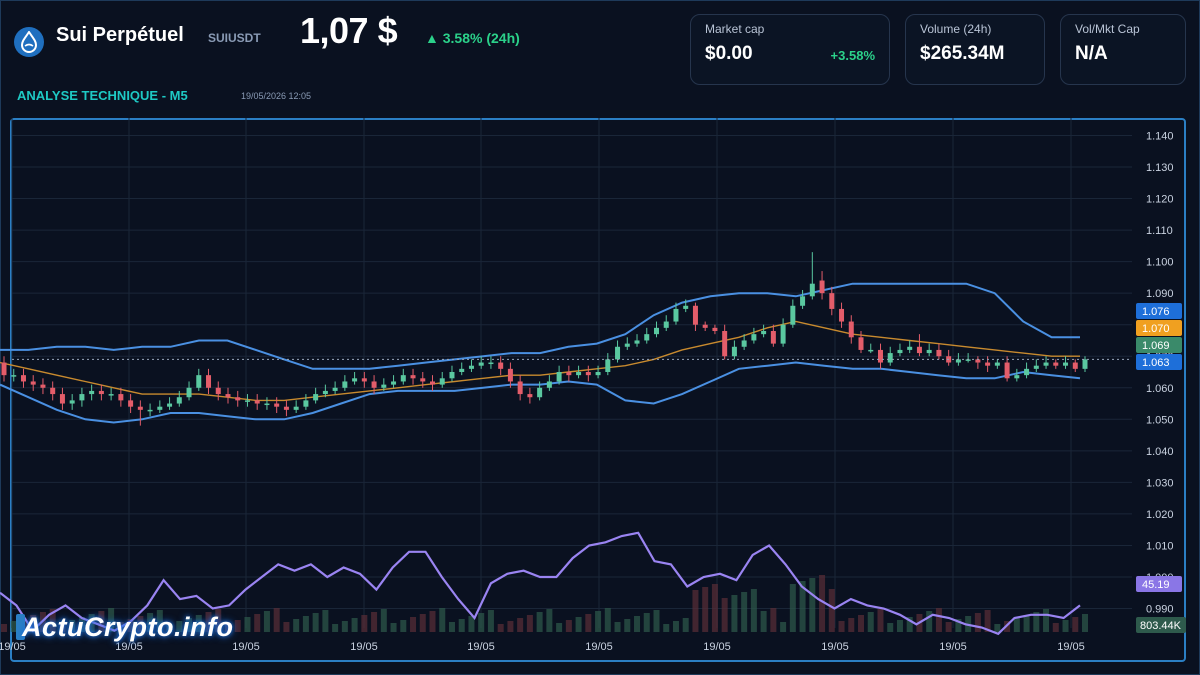 This screenshot has height=675, width=1200. What do you see at coordinates (540, 361) in the screenshot?
I see `moving-average-line` at bounding box center [540, 361].